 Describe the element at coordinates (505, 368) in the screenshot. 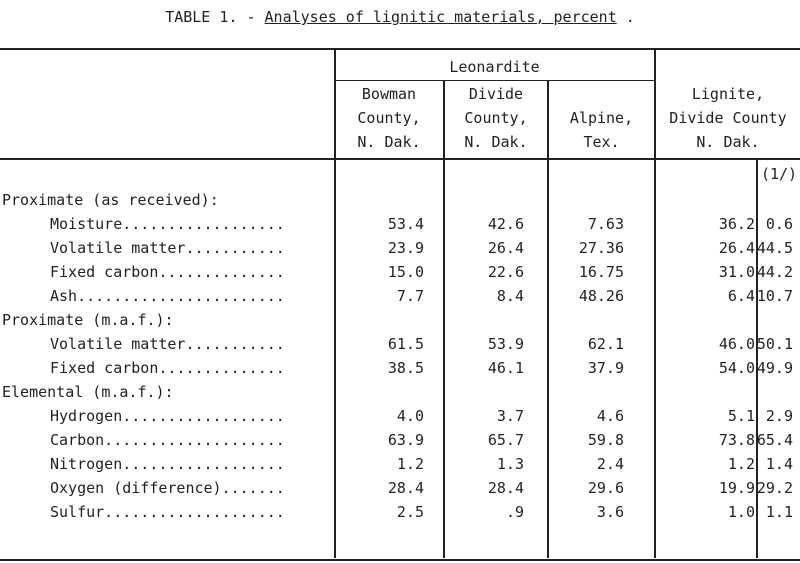

I see `table-cell: 46.1` at that location.